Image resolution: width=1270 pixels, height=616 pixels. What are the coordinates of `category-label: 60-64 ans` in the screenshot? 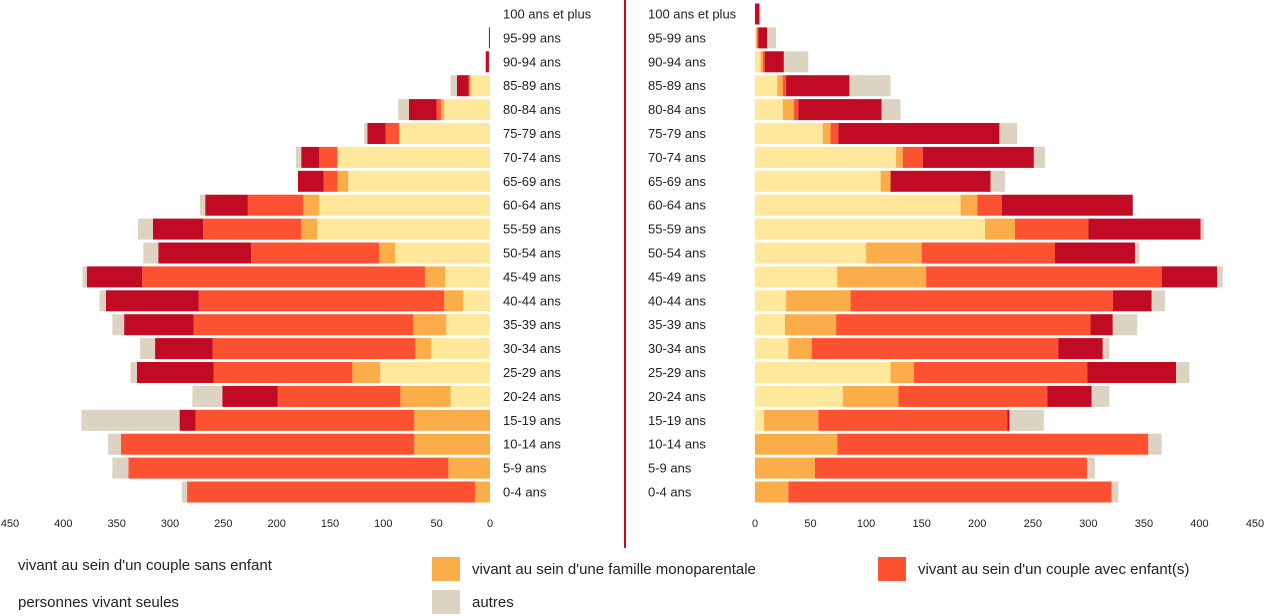 It's located at (677, 205).